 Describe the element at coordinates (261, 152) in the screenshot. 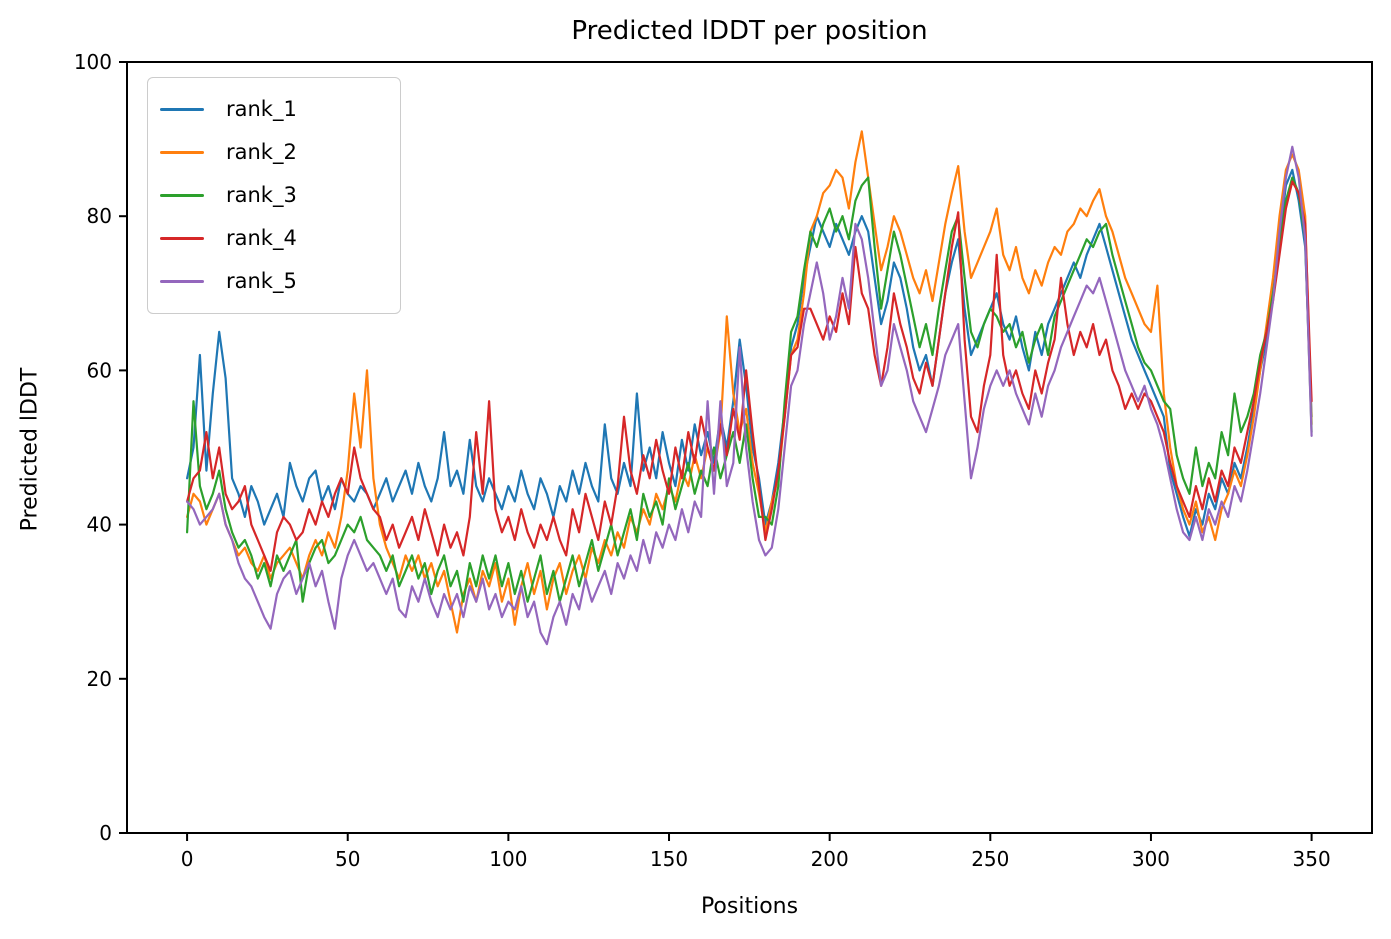

I see `legend-label-rank-2: rank_2` at that location.